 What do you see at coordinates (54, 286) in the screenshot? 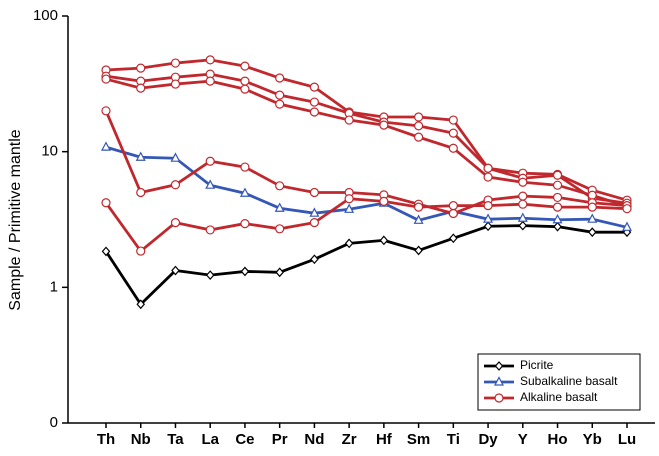
I see `y-tick-label: 1` at bounding box center [54, 286].